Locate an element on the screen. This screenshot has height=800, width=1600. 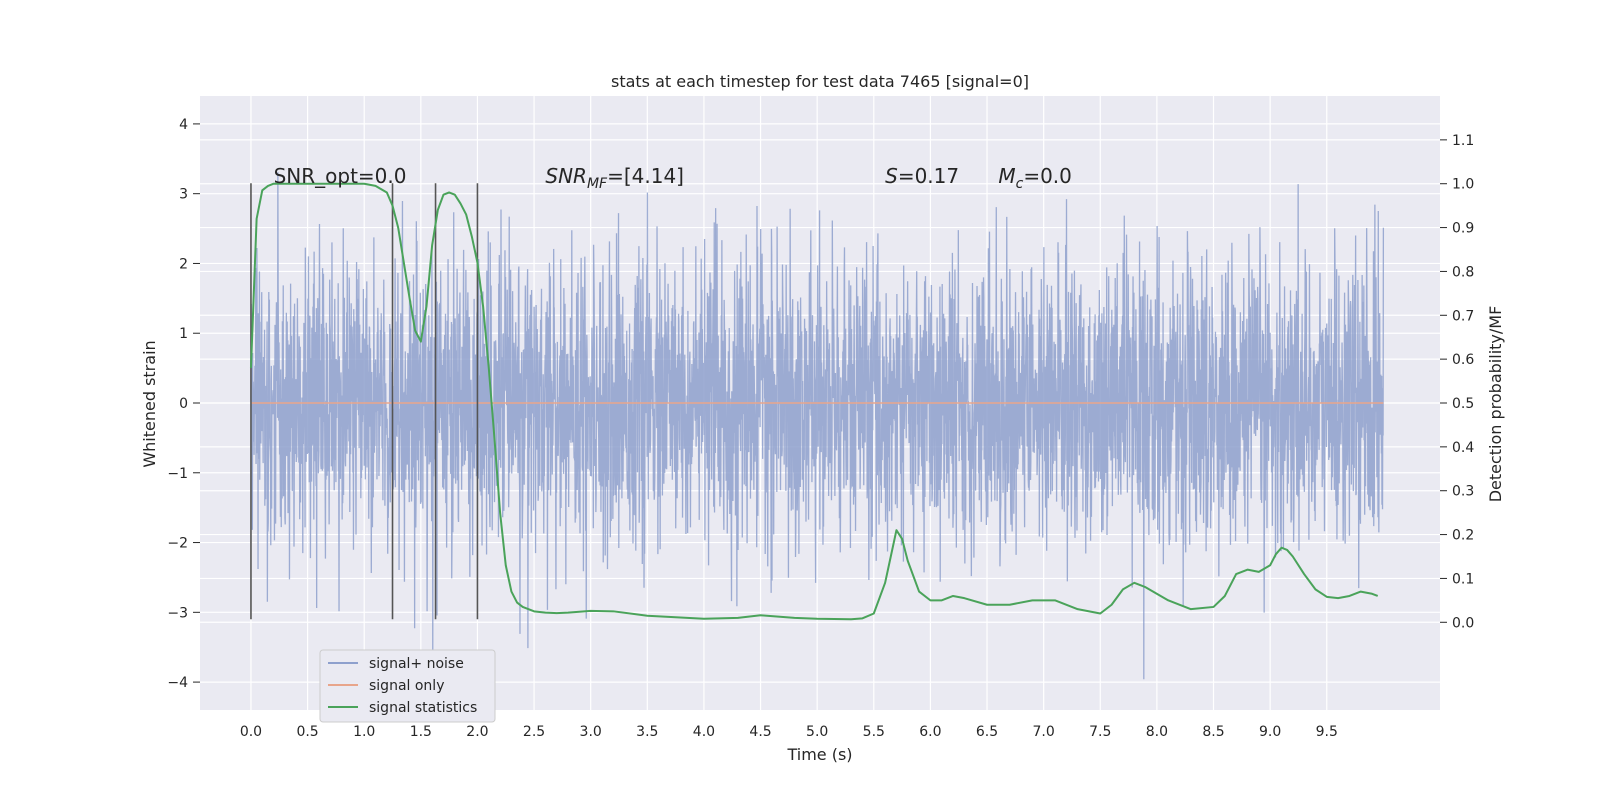
x-tick-label-10: 5.0 is located at coordinates (817, 732).